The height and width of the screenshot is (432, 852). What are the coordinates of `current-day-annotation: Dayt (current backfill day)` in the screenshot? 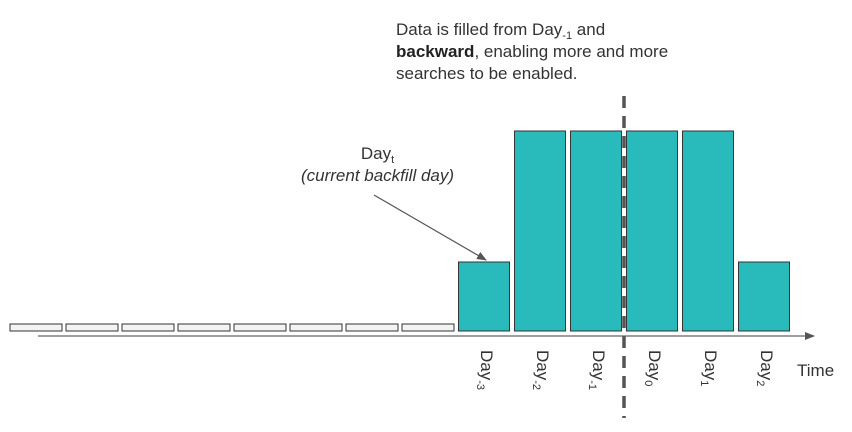 It's located at (377, 164).